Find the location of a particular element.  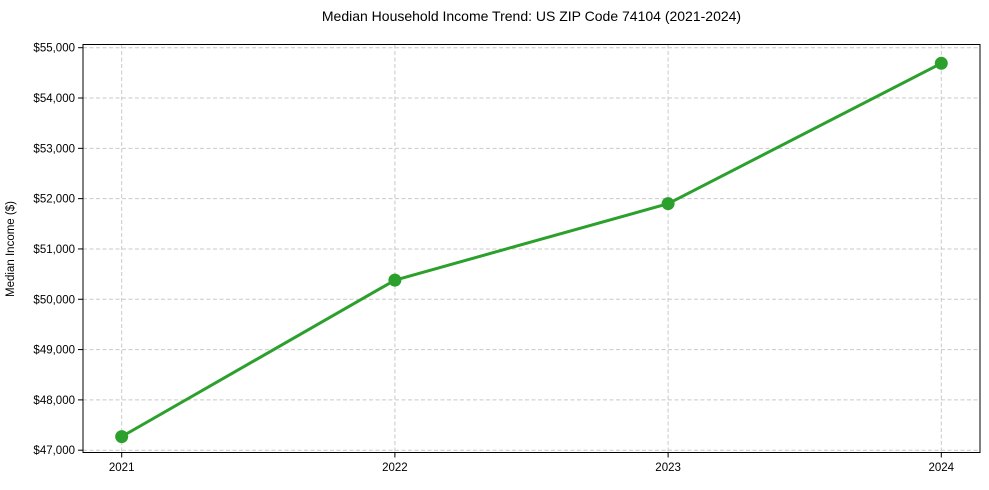

y-tick-label: $55,000 is located at coordinates (54, 49).